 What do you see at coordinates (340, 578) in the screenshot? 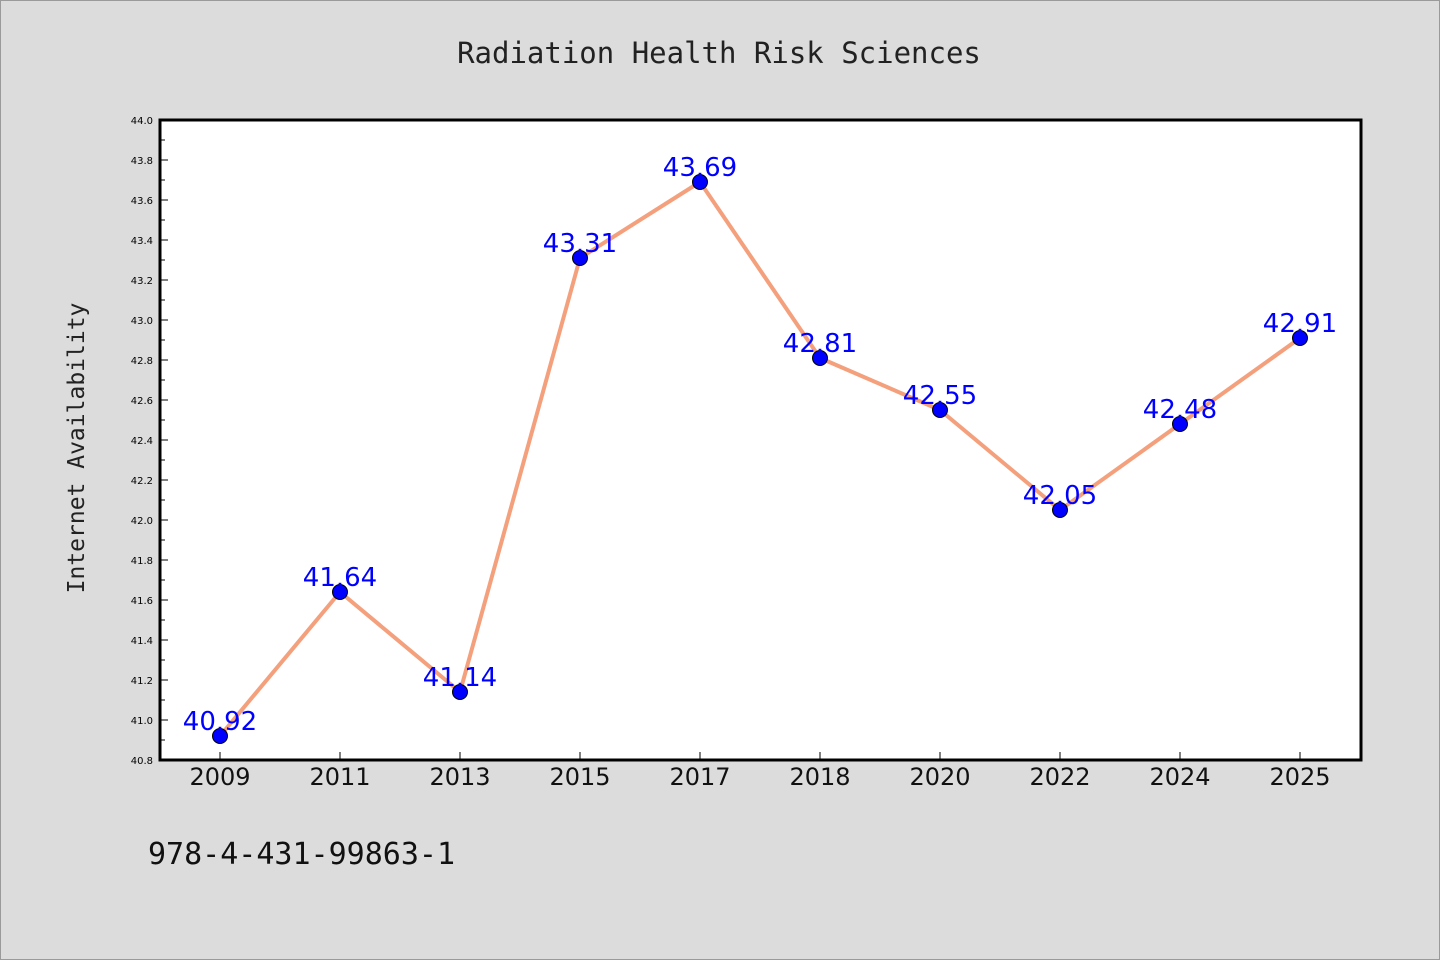
I see `data-label: 41.64` at bounding box center [340, 578].